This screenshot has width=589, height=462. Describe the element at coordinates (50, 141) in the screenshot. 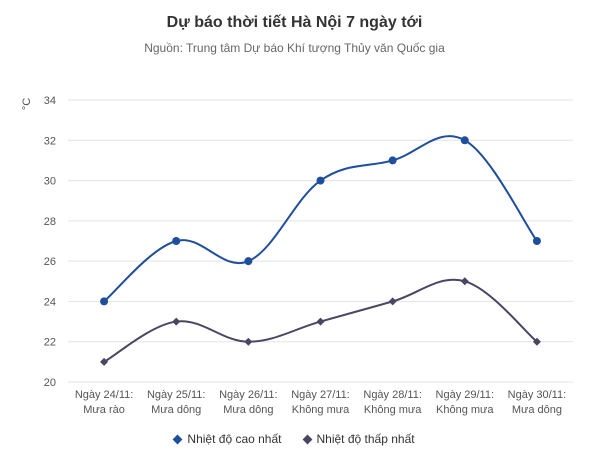

I see `y-tick-label: 32` at that location.